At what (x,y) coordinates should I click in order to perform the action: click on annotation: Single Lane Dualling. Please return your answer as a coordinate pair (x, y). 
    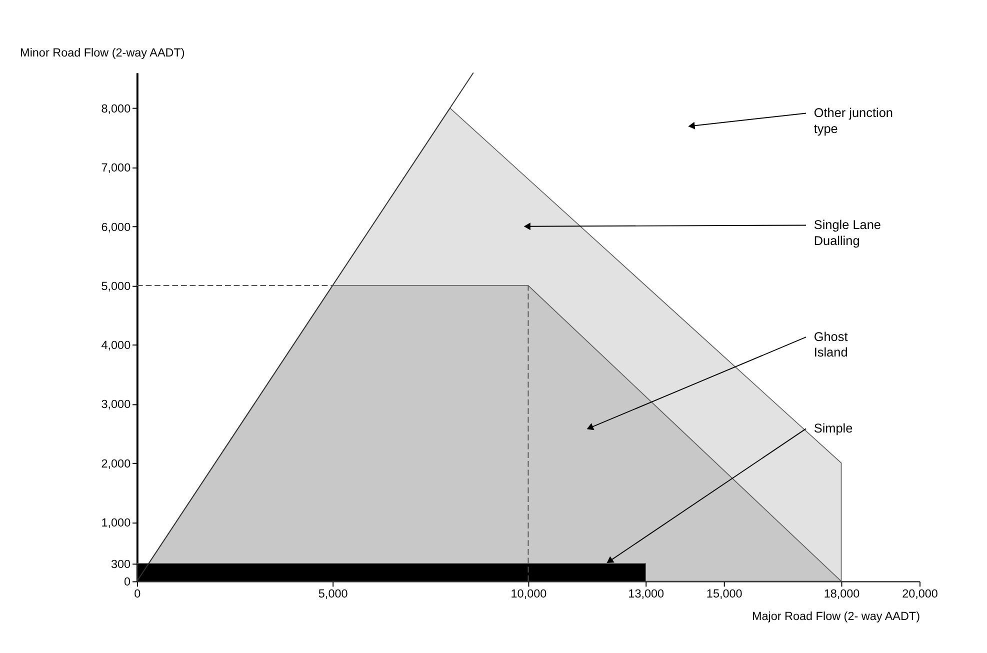
    Looking at the image, I should click on (847, 232).